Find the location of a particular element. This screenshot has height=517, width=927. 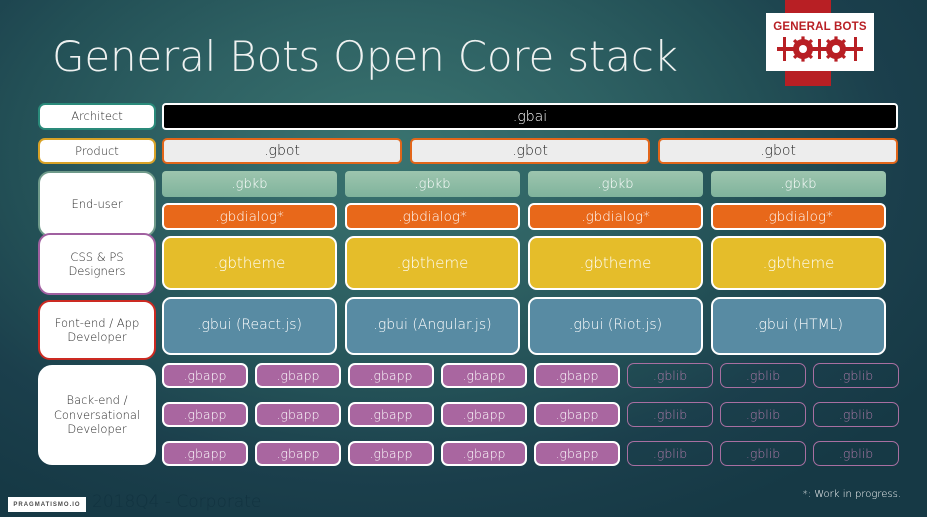

role-label-text: Font-end / App Developer is located at coordinates (97, 329).